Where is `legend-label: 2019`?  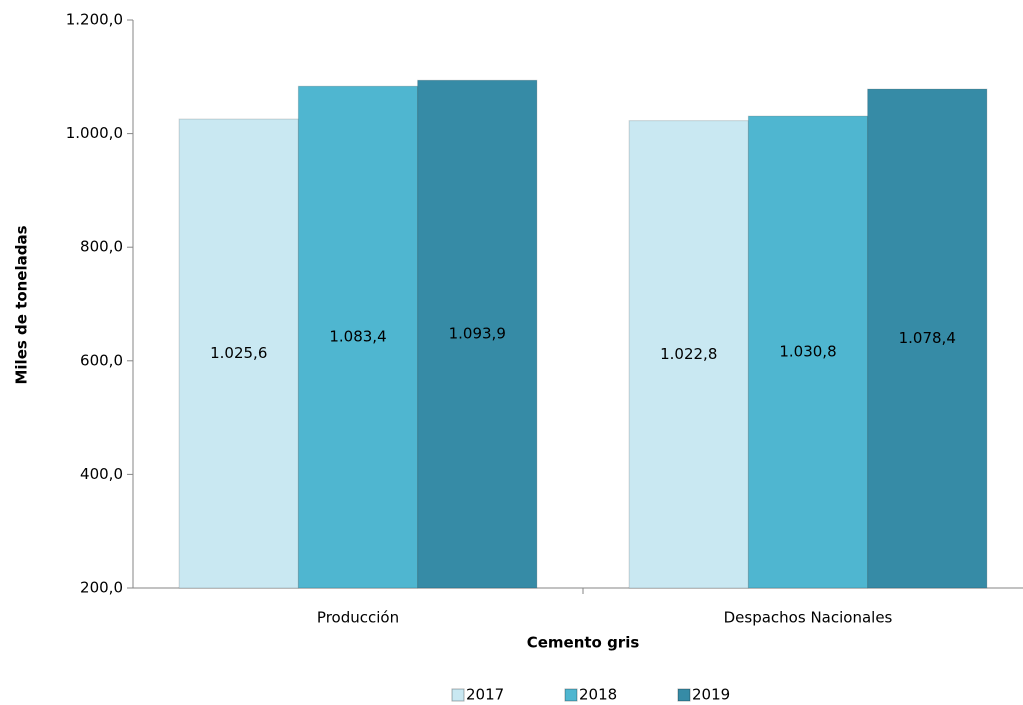 legend-label: 2019 is located at coordinates (711, 695).